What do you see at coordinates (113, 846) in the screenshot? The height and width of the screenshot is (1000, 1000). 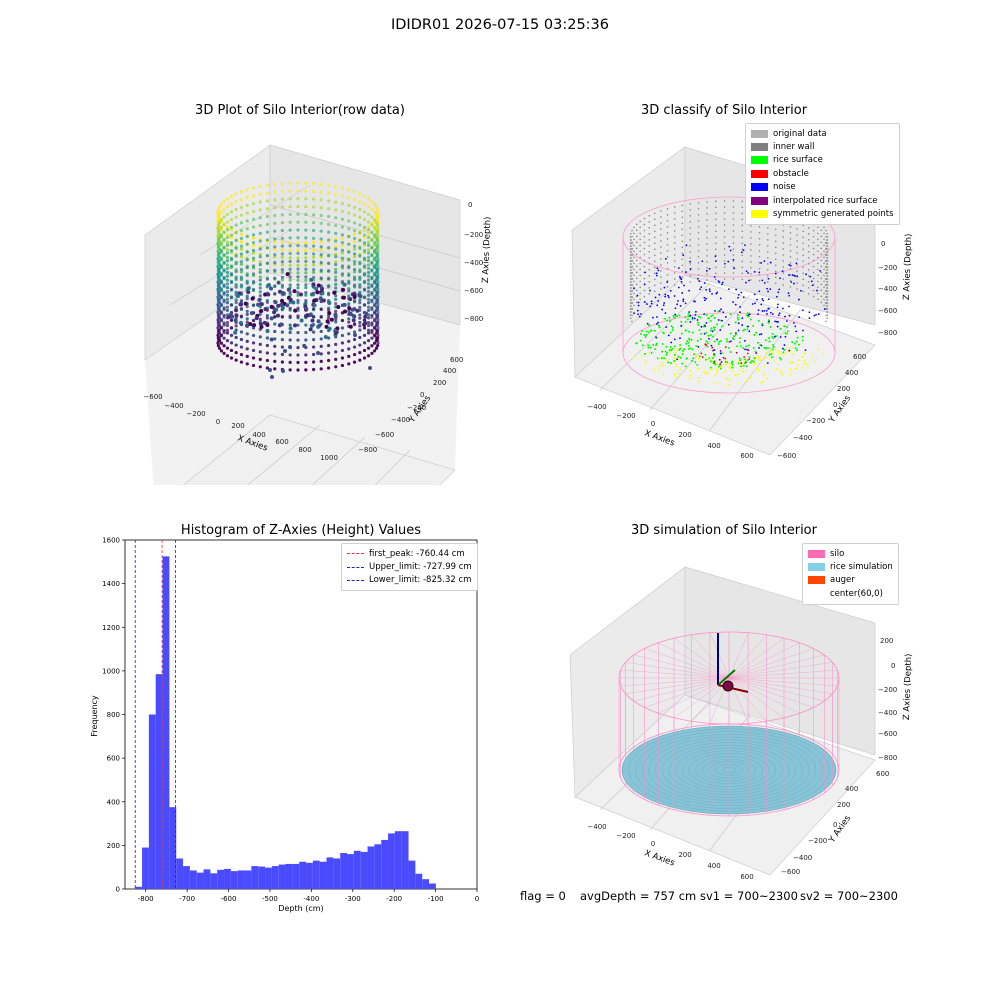 I see `histogram-ytick-label: 200` at bounding box center [113, 846].